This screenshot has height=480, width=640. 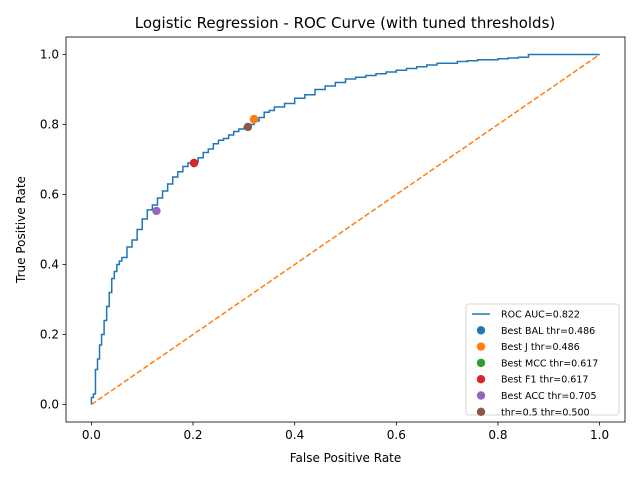 What do you see at coordinates (49, 265) in the screenshot?
I see `y-tick-label: 0.4` at bounding box center [49, 265].